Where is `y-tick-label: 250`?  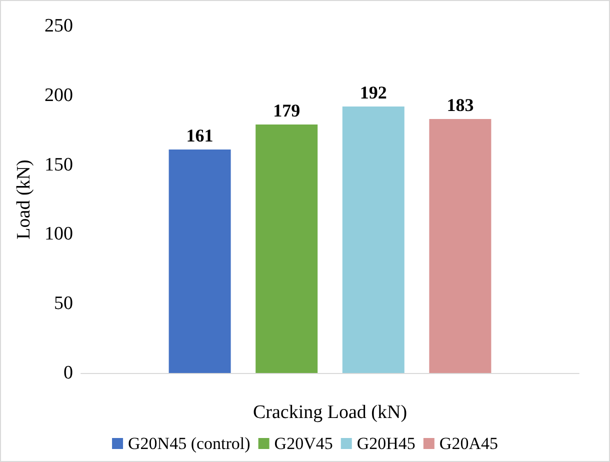 y-tick-label: 250 is located at coordinates (58, 26).